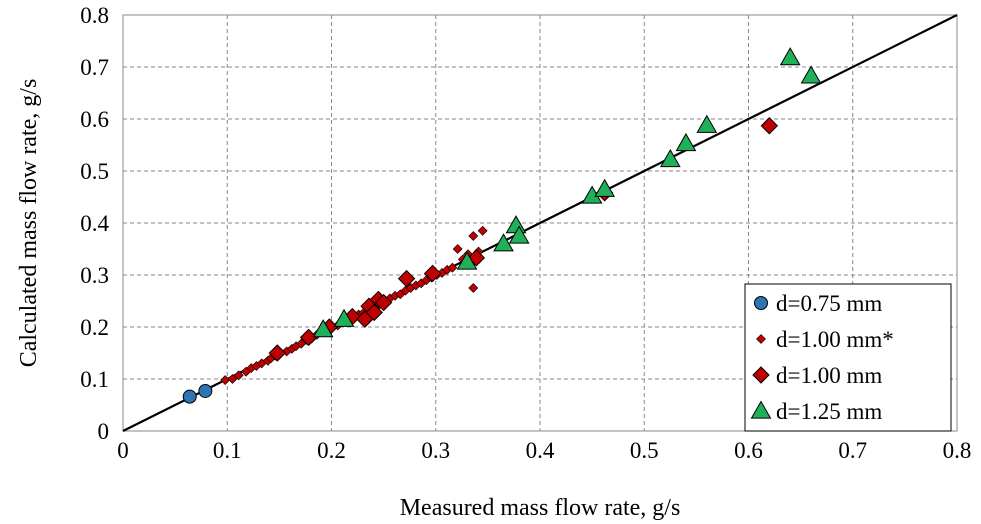  I want to click on legend: d=0.75 mm d=1.00 mm* d=1.00 mm d=1.25 mm, so click(848, 357).